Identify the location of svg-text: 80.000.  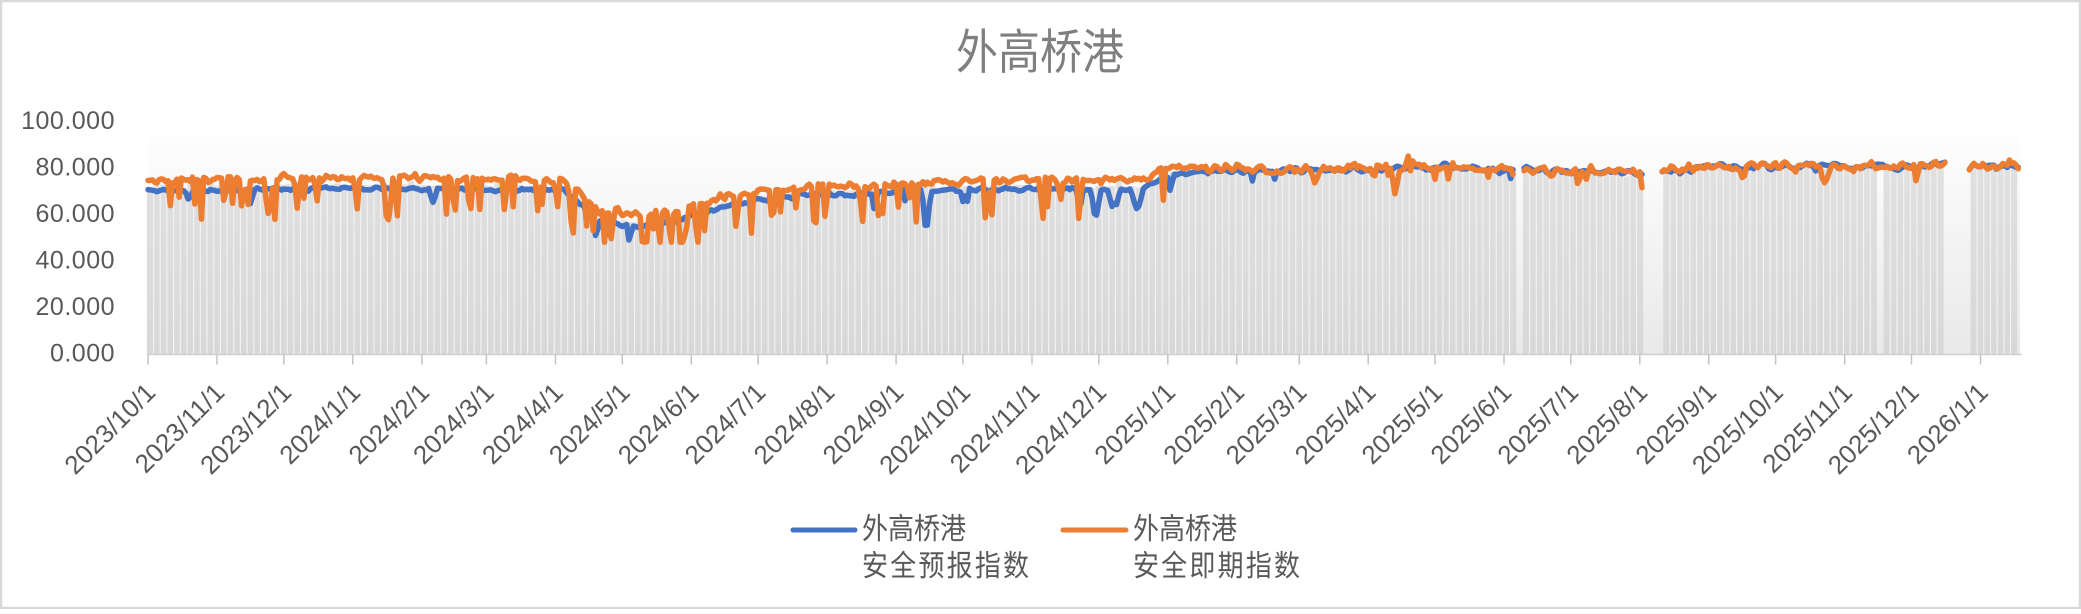
(75, 168).